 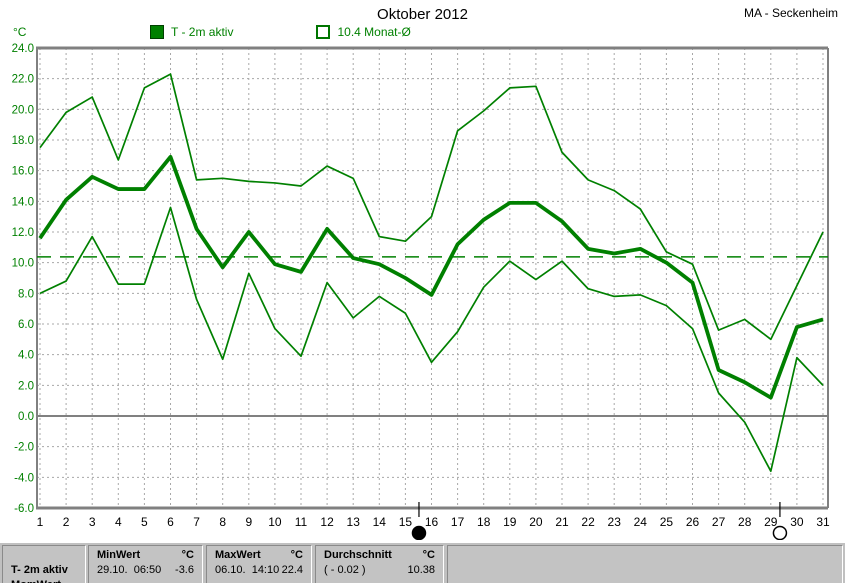 What do you see at coordinates (248, 522) in the screenshot?
I see `svg-text: 9` at bounding box center [248, 522].